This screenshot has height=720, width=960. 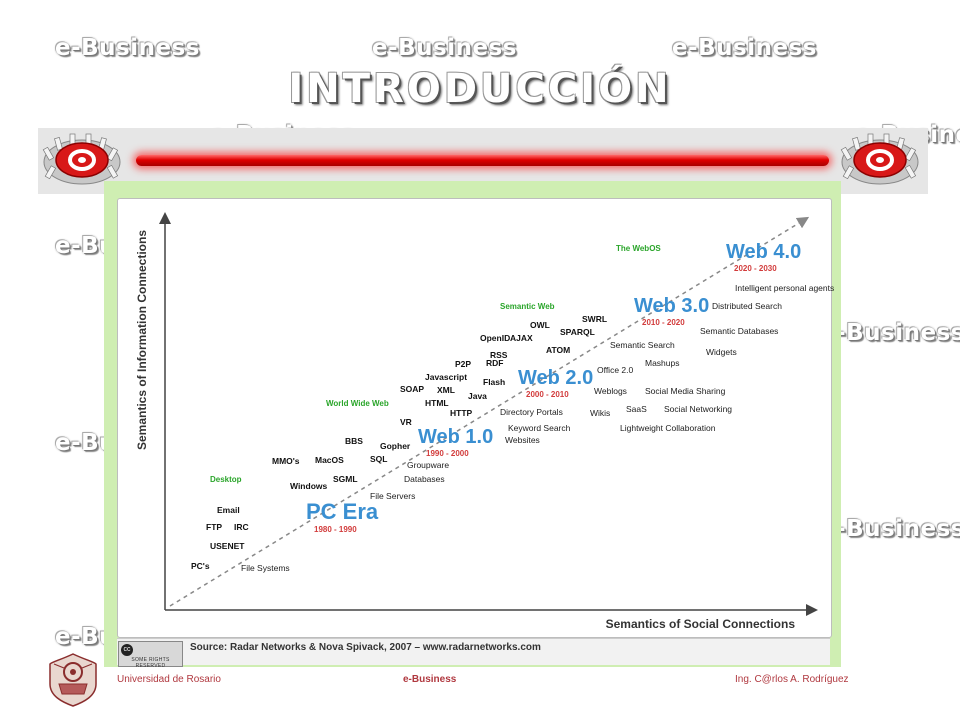 I want to click on source-bar, so click(x=473, y=651).